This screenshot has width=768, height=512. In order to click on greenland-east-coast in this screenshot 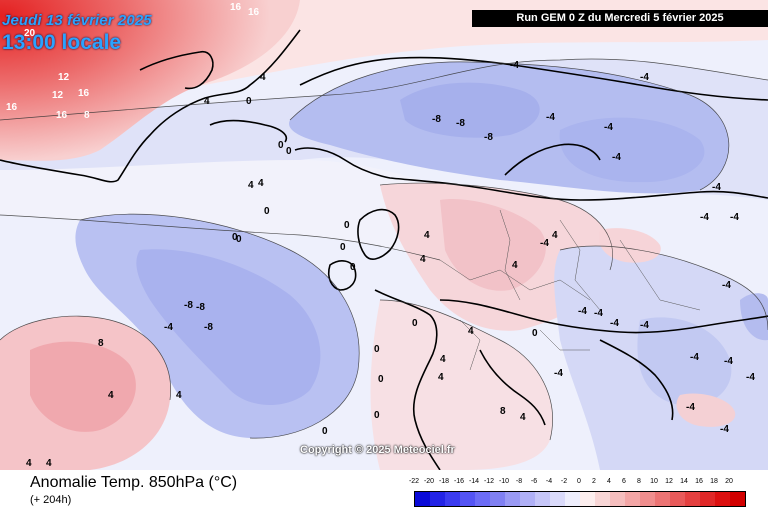, I will do `click(176, 70)`.